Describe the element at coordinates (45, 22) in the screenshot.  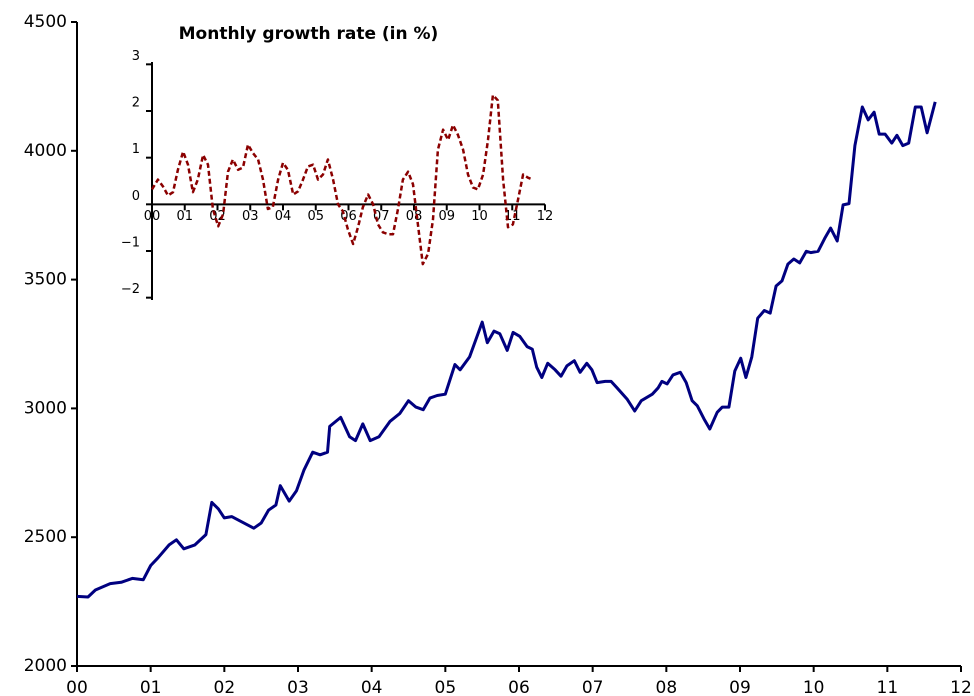
I see `y-tick-label: 4500` at that location.